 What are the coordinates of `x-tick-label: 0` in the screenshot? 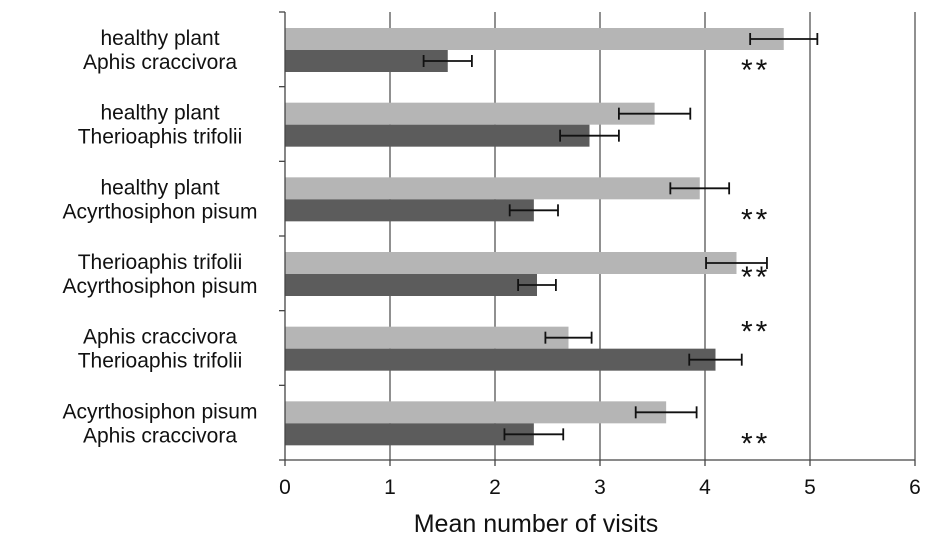 It's located at (285, 487).